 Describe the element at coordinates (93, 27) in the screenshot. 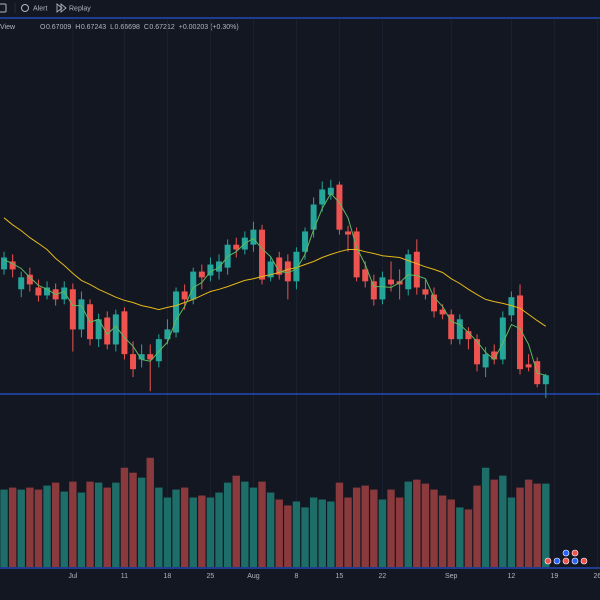

I see `legend-value: 0.67243` at that location.